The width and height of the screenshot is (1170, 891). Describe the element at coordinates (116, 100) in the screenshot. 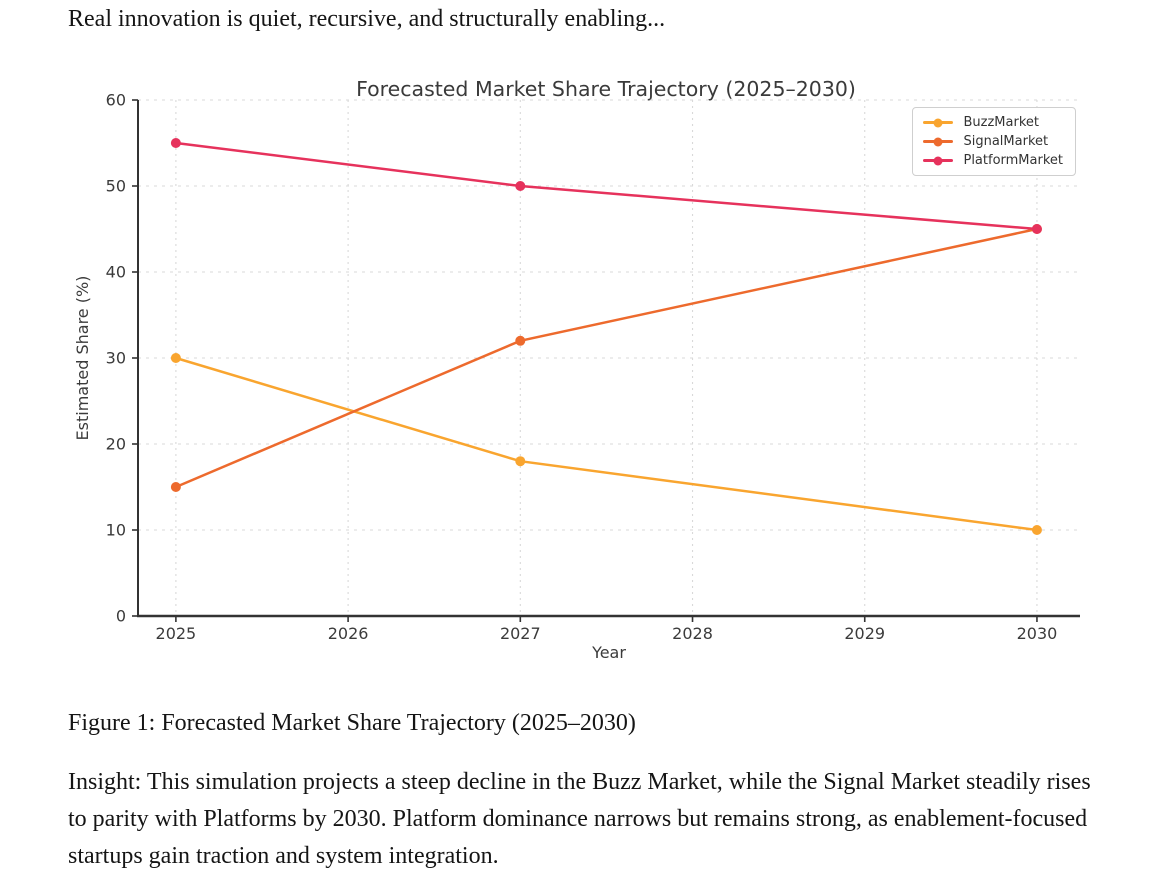

I see `y-tick-label: 60` at that location.